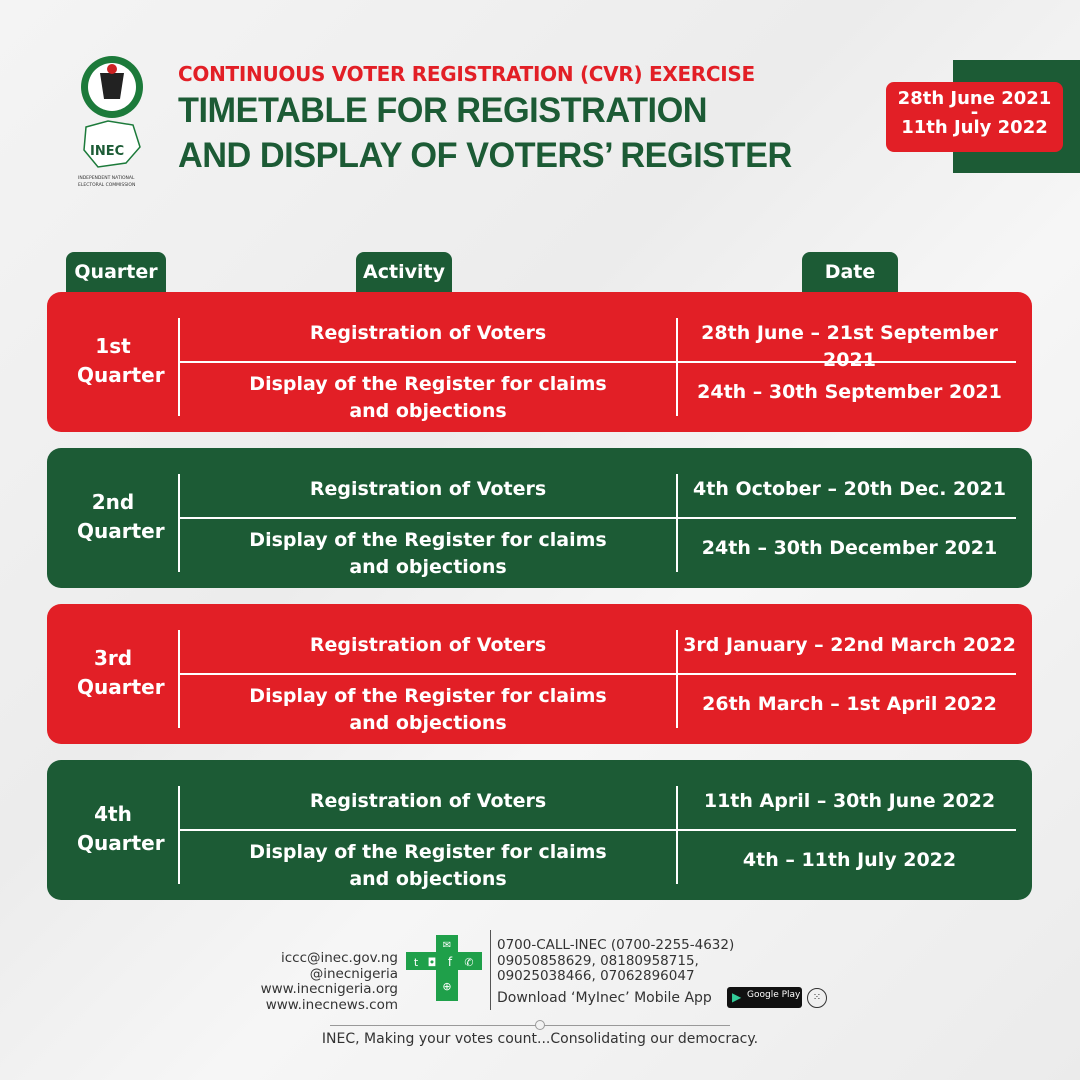 Image resolution: width=1080 pixels, height=1080 pixels. I want to click on social-handle: @inecnigeria, so click(353, 973).